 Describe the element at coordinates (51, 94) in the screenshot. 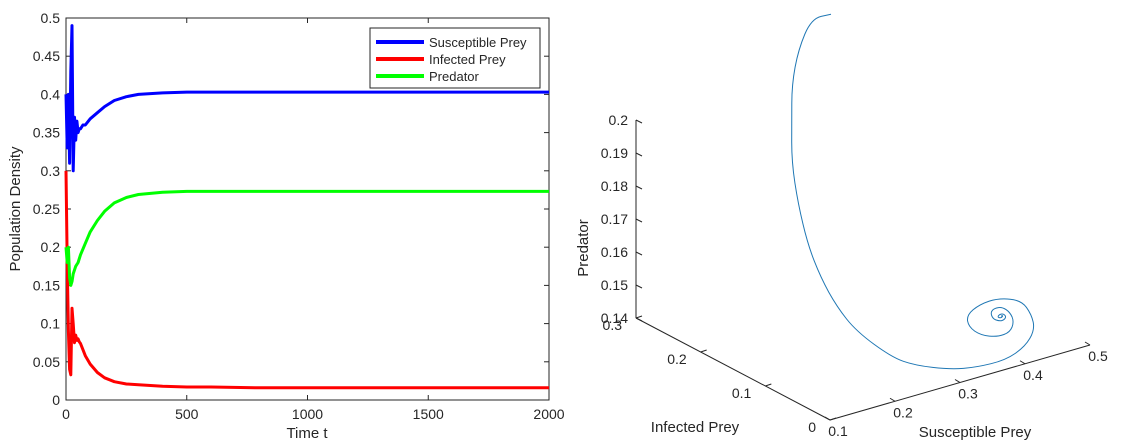

I see `y-tick-label: 0.4` at that location.